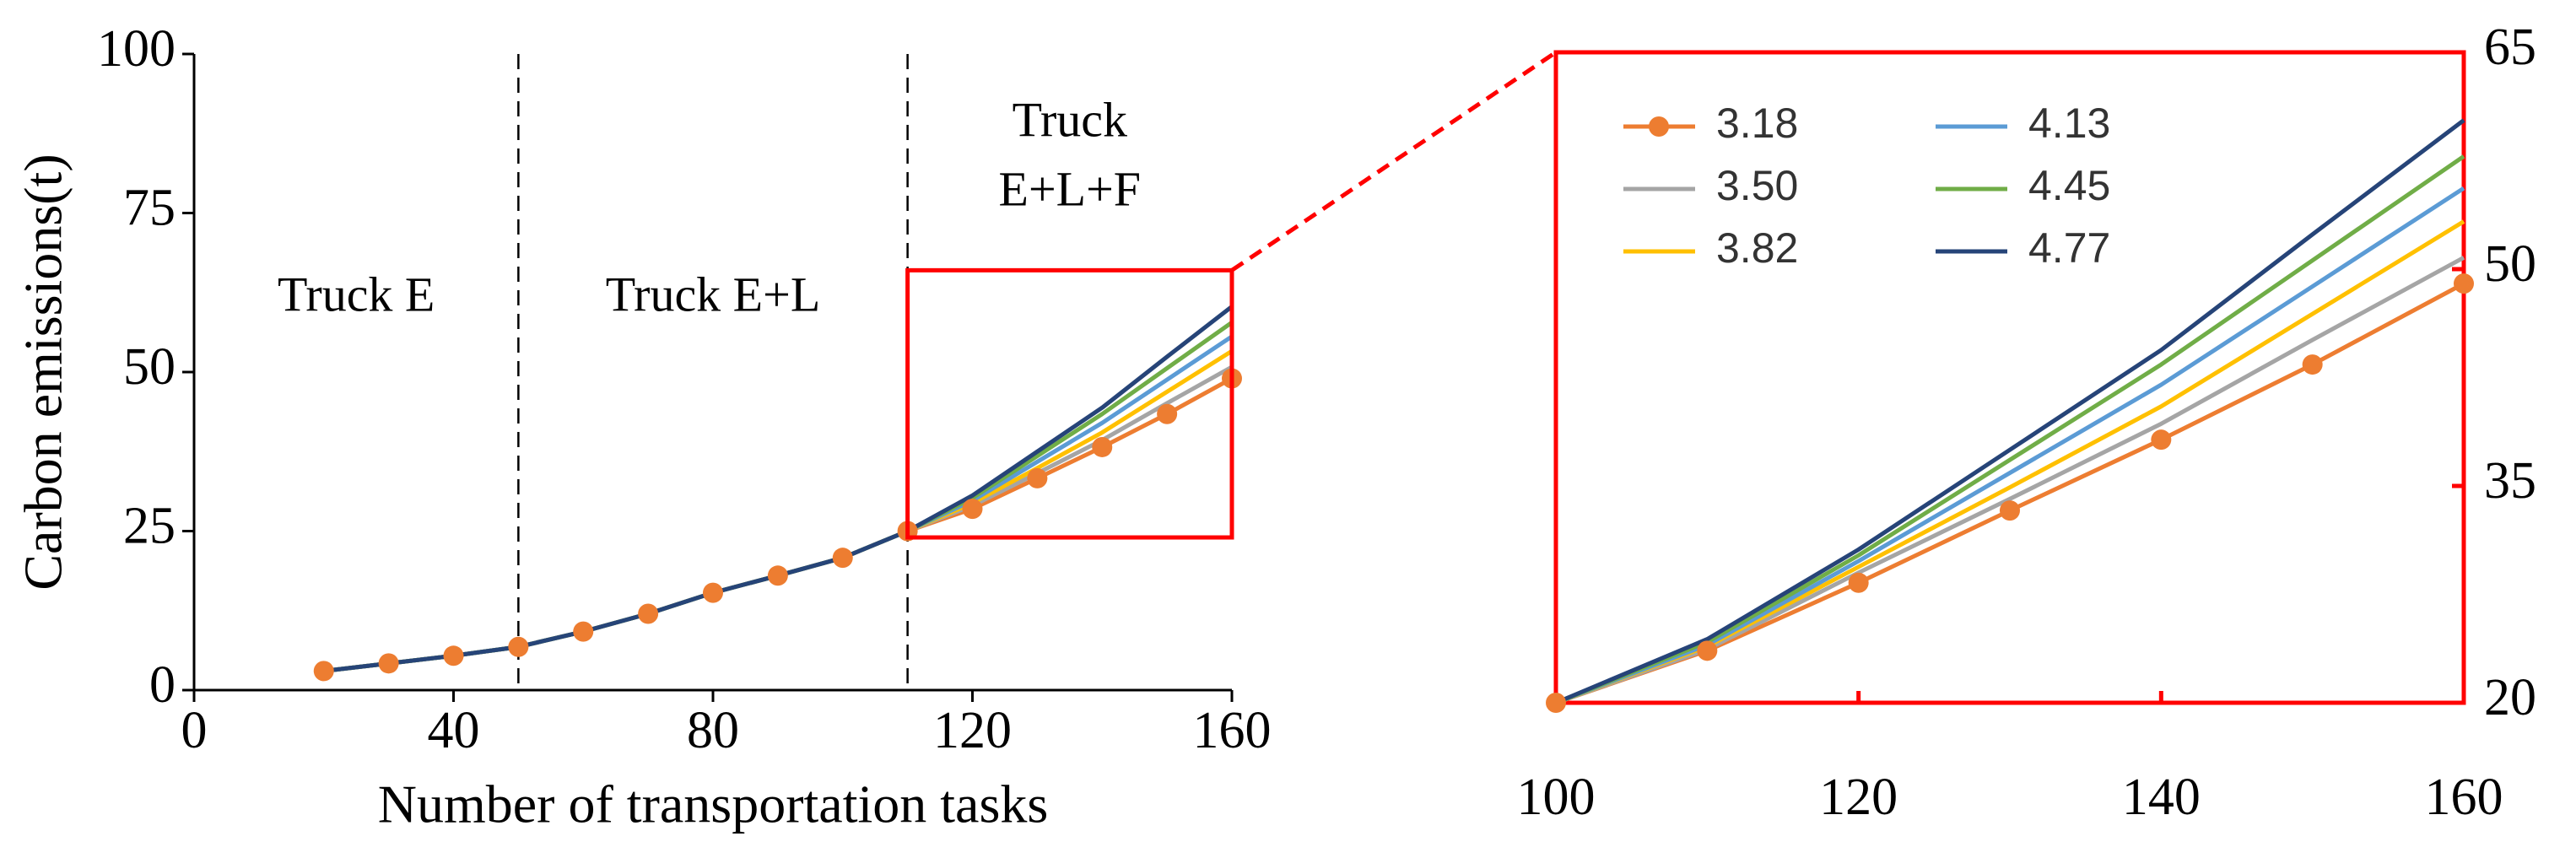 The height and width of the screenshot is (858, 2576). Describe the element at coordinates (356, 294) in the screenshot. I see `region-label: Truck E` at that location.